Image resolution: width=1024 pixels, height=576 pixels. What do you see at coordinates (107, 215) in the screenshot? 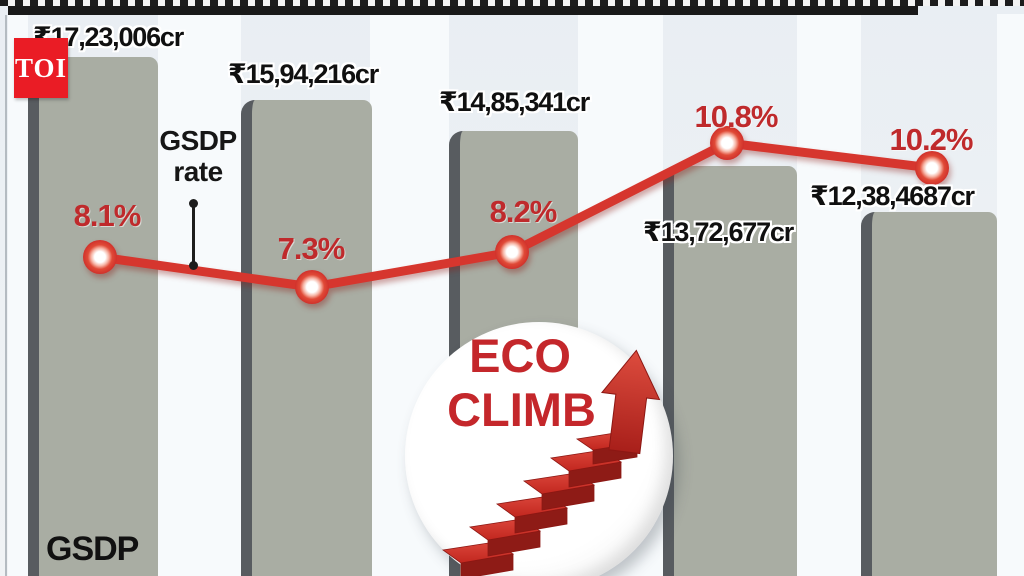
I see `rate-value-label: 8.1%` at bounding box center [107, 215].